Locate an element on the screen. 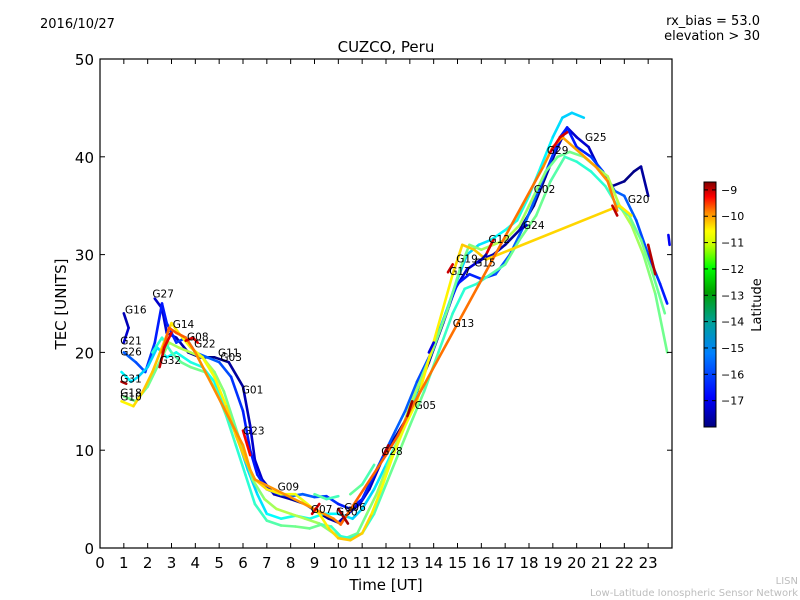  satellite-label: G19 is located at coordinates (467, 259).